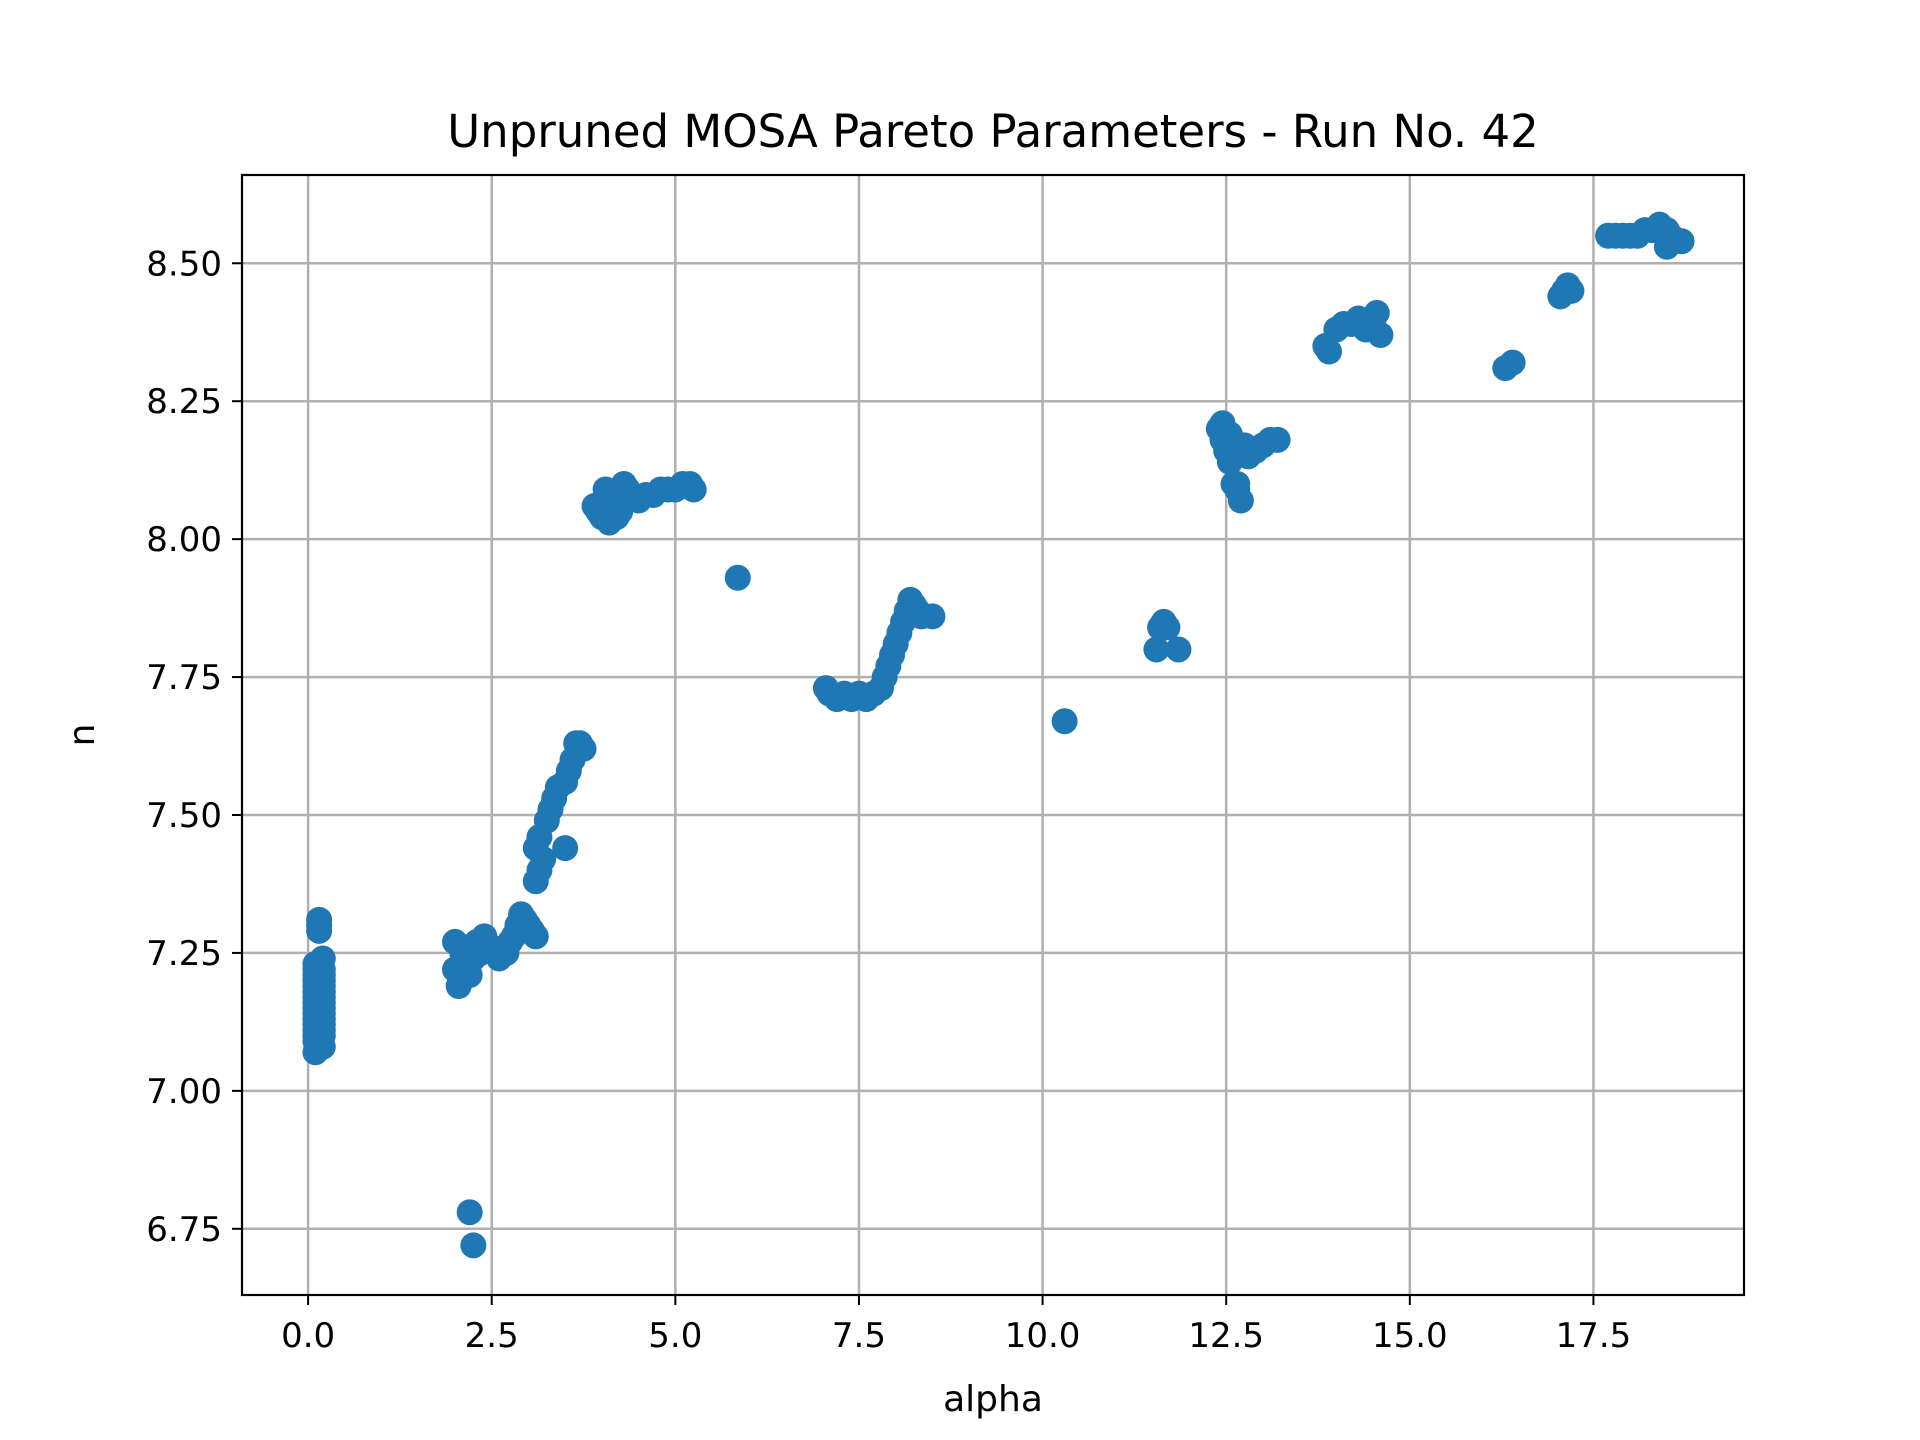  What do you see at coordinates (184, 678) in the screenshot?
I see `y-tick-label: 7.75` at bounding box center [184, 678].